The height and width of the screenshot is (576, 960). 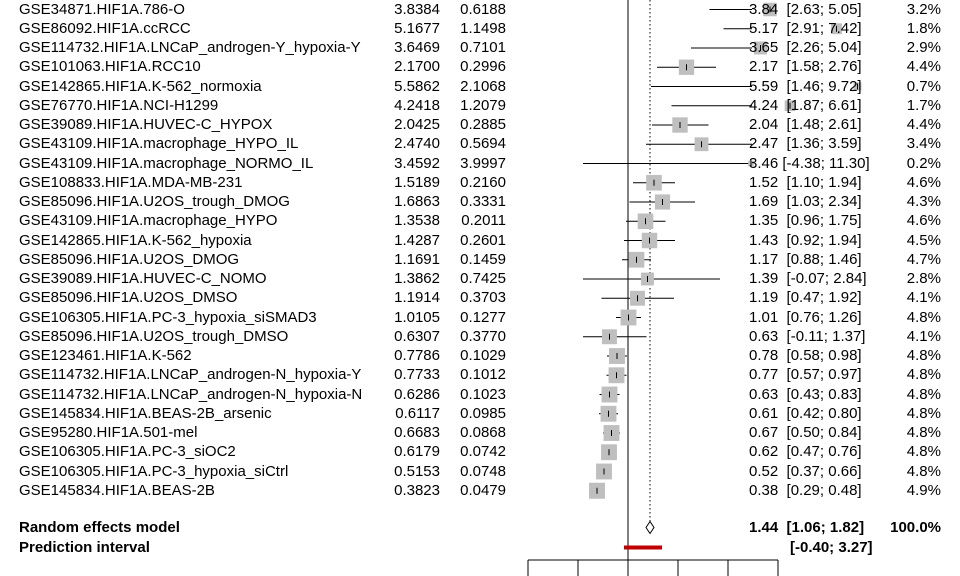 I want to click on study-se: 0.0985, so click(x=483, y=413).